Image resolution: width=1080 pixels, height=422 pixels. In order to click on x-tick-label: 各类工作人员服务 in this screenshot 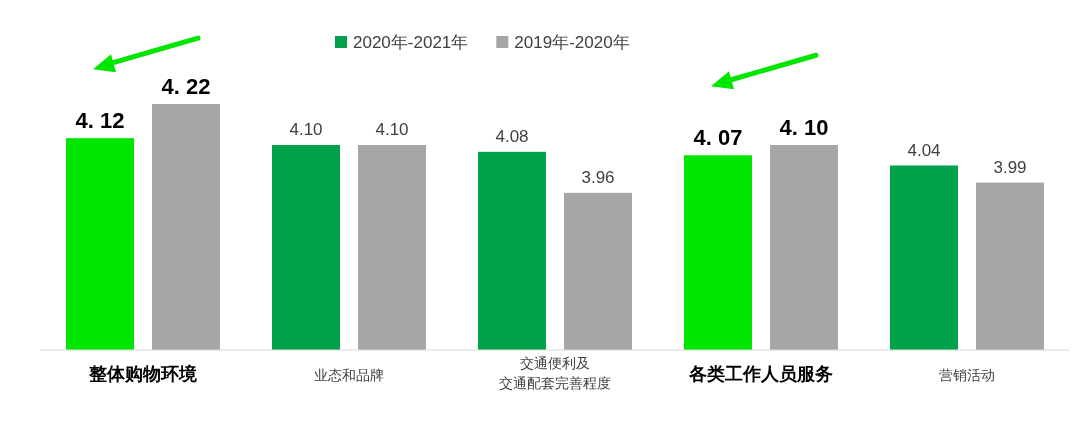, I will do `click(760, 374)`.